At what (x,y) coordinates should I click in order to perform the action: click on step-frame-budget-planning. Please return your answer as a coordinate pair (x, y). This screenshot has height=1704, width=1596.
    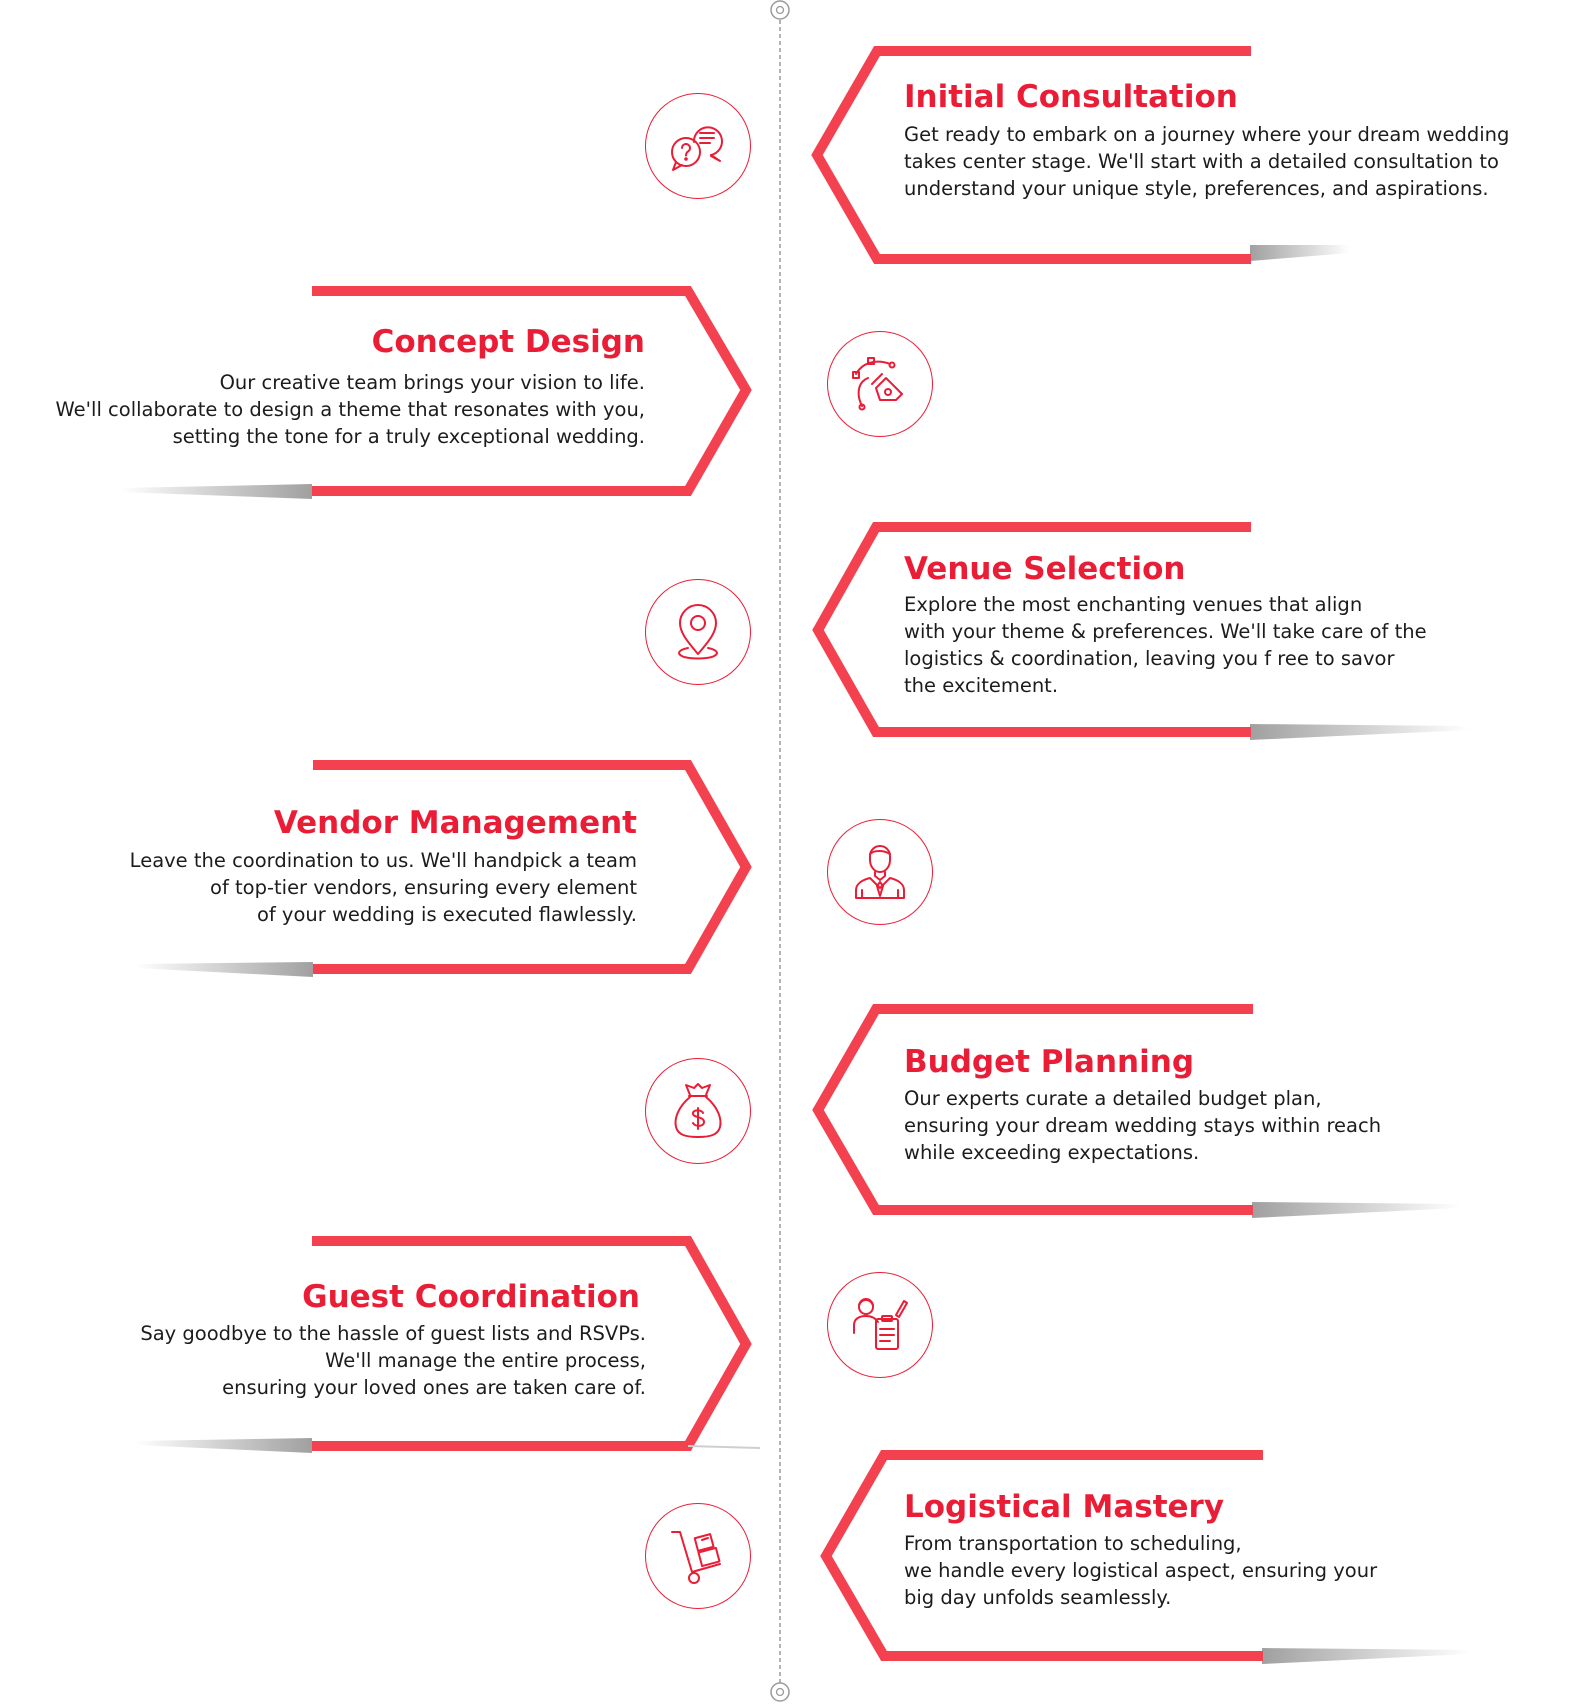
    Looking at the image, I should click on (1136, 1111).